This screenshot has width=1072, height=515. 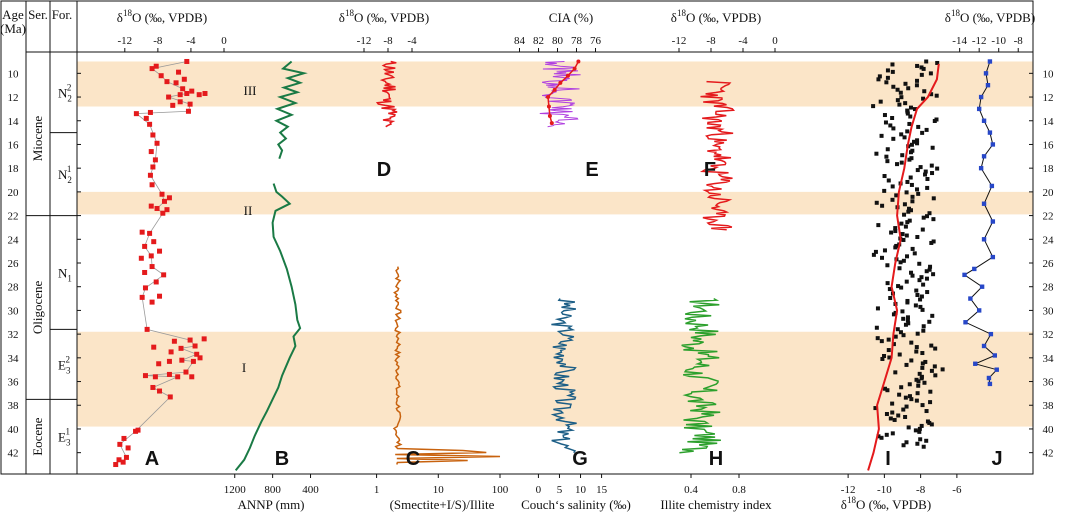 I want to click on left-age-label: 28, so click(x=14, y=288).